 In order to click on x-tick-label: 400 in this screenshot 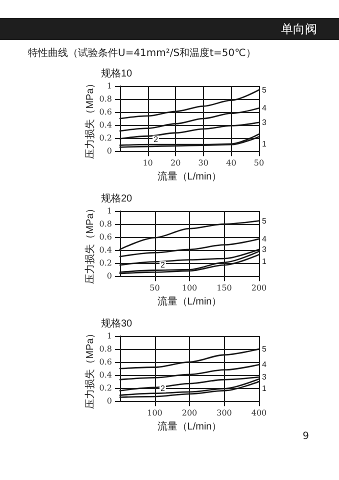, I will do `click(259, 413)`.